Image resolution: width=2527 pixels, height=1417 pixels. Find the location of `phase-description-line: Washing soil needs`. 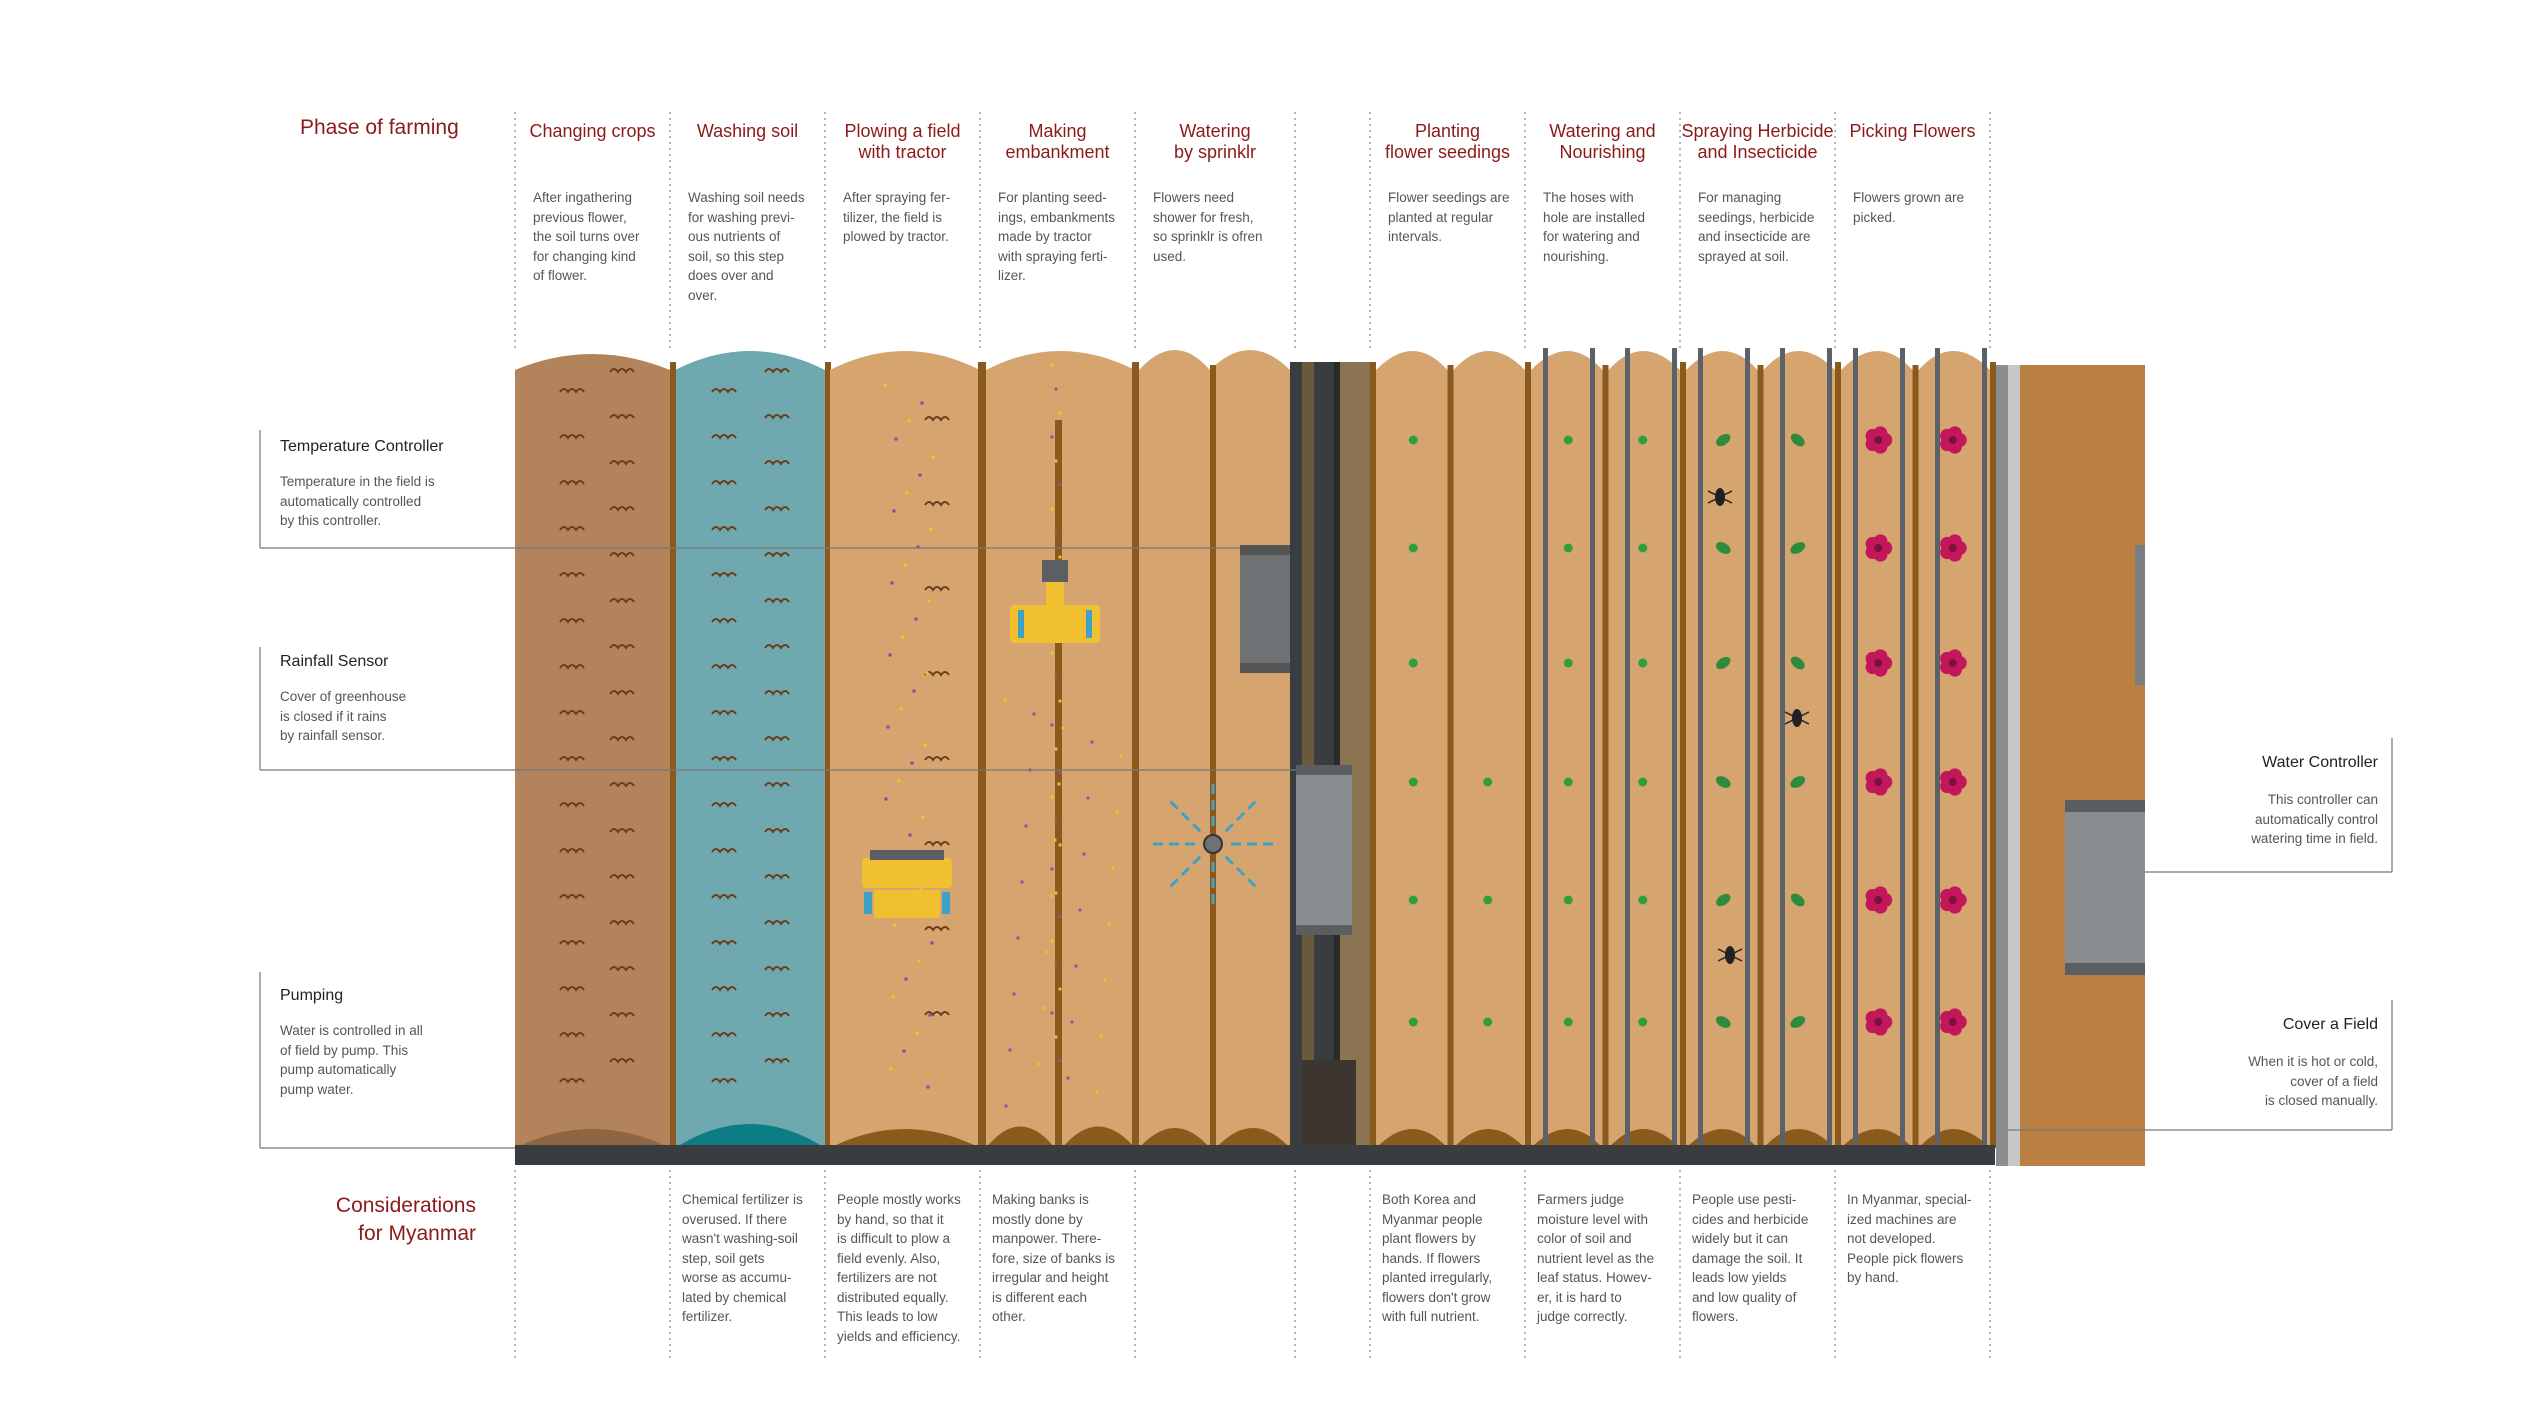

phase-description-line: Washing soil needs is located at coordinates (746, 197).